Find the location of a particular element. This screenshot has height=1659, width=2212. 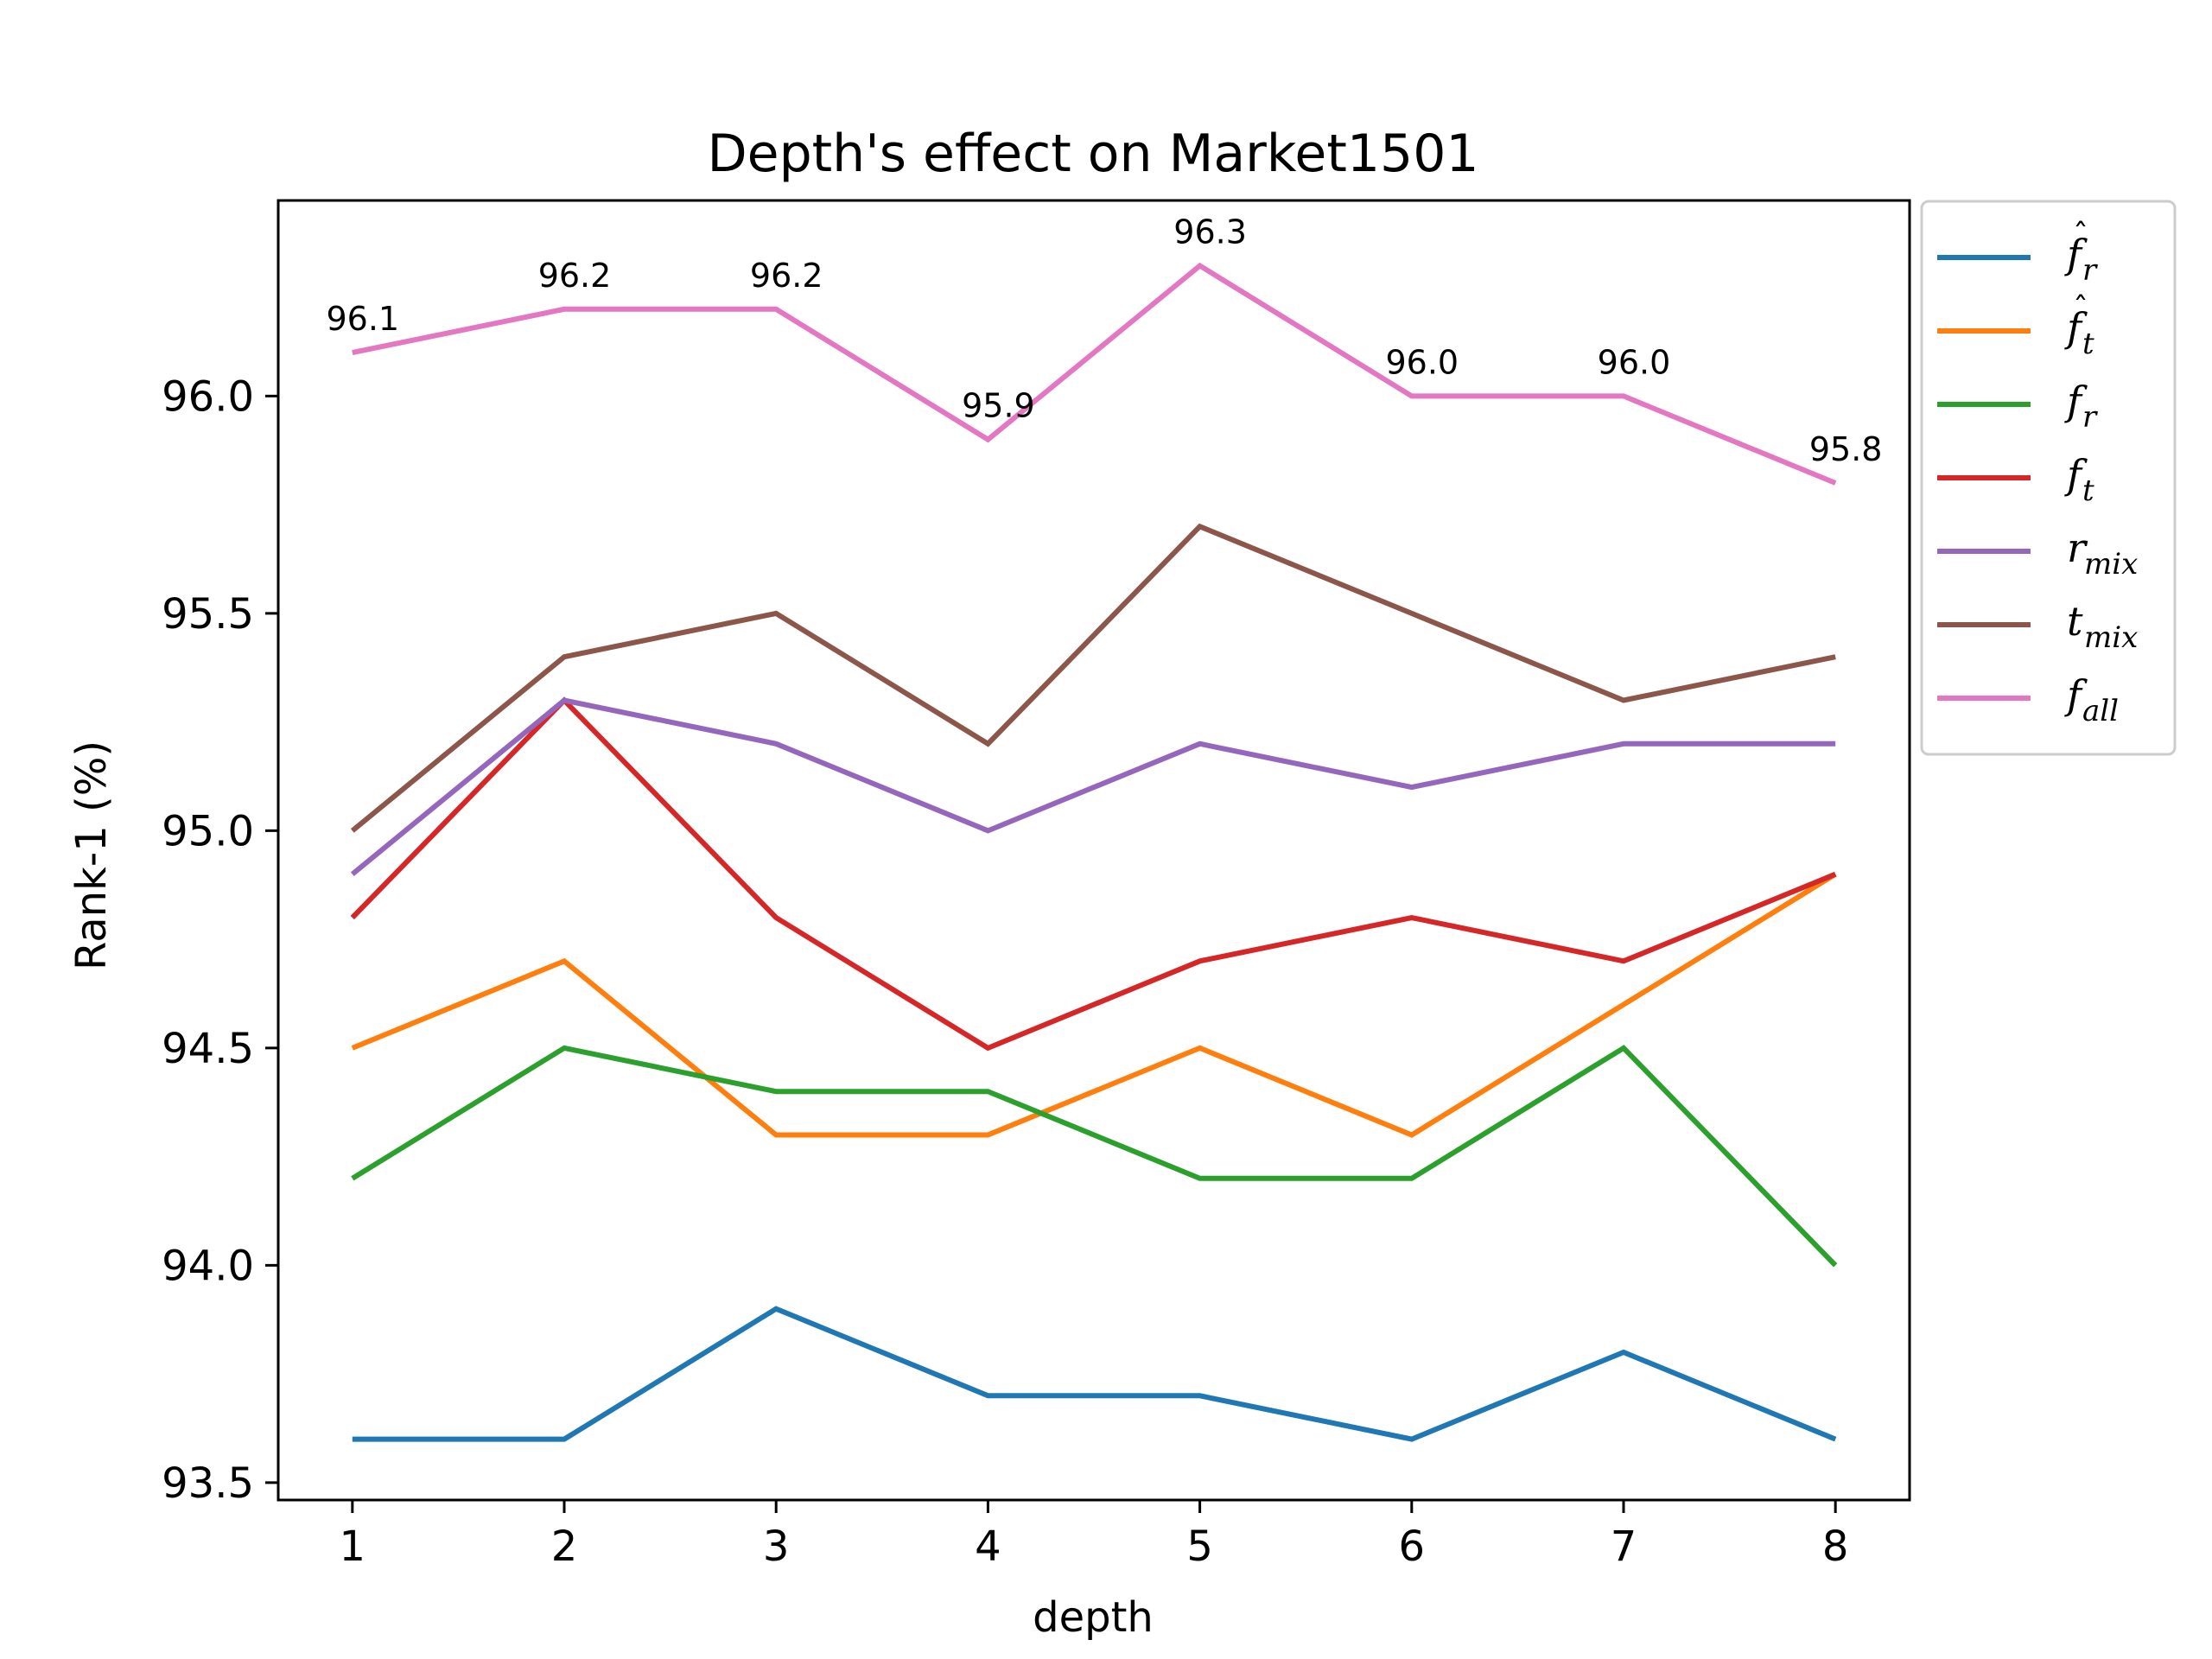

legend-entry: f all is located at coordinates (2091, 699).